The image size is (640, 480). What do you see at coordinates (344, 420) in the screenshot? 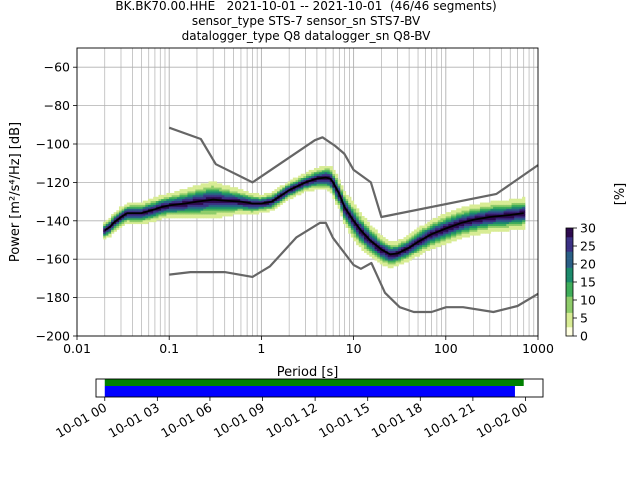
I see `coverage-tick-label: 10-01 15` at bounding box center [344, 420].